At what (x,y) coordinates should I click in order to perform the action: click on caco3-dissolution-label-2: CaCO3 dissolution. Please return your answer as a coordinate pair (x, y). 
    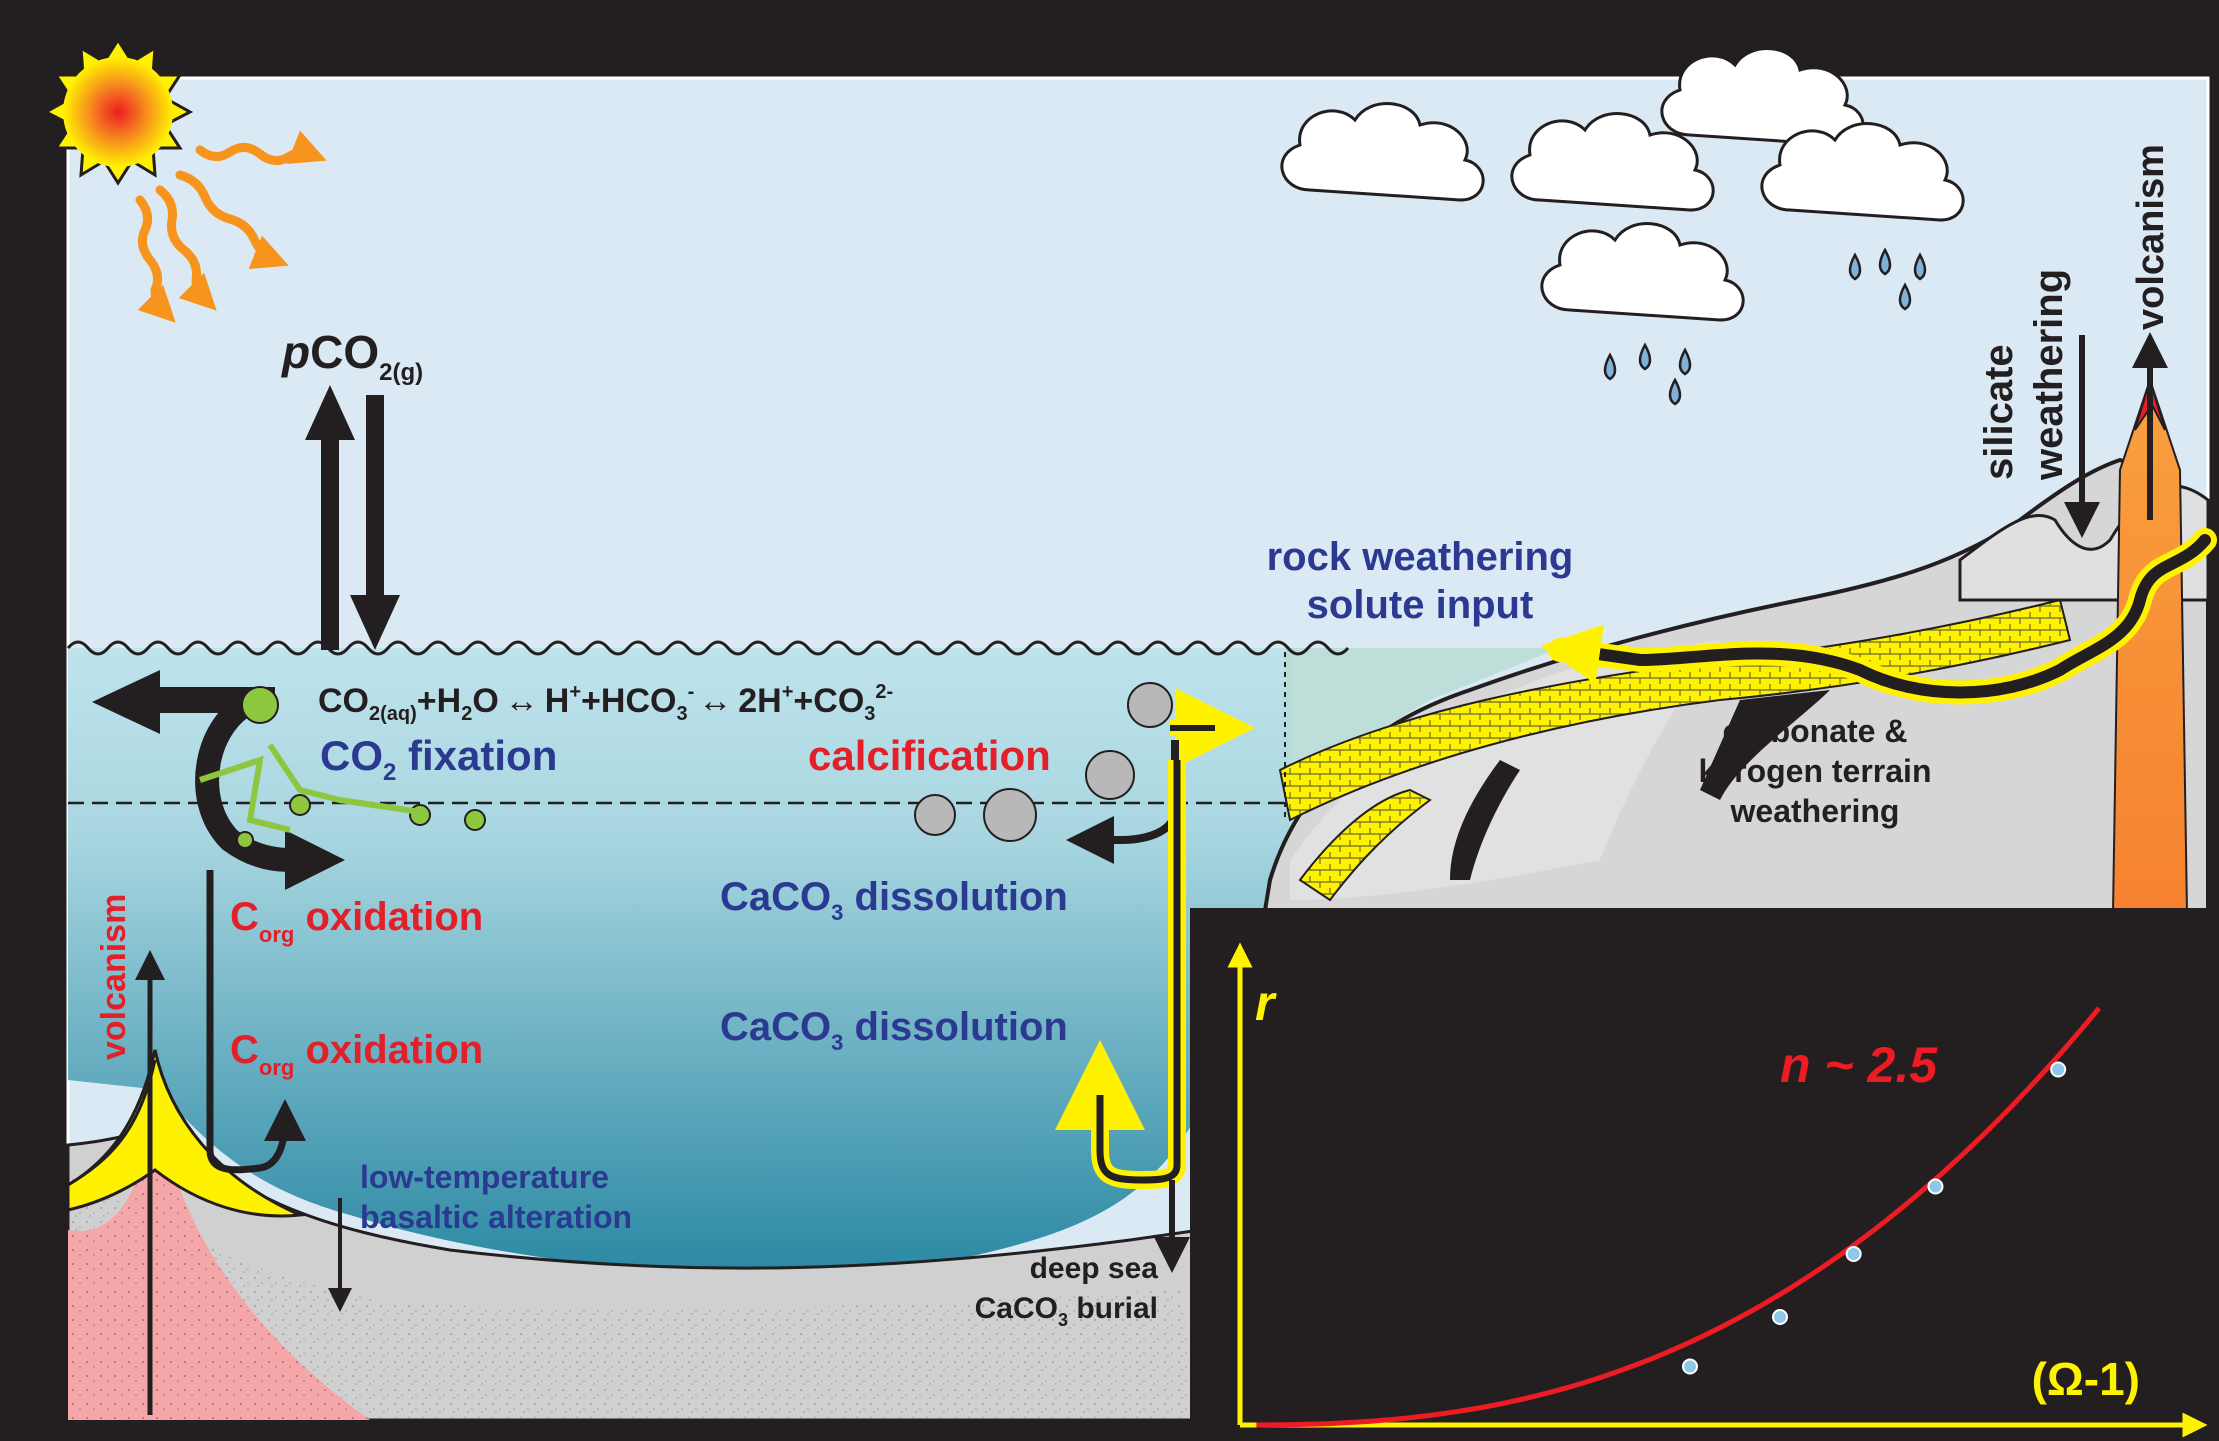
    Looking at the image, I should click on (894, 1030).